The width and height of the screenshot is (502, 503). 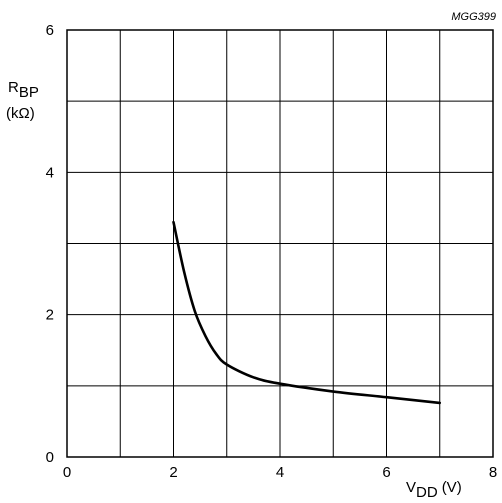 I want to click on y-axis-label-main: R, so click(x=13, y=87).